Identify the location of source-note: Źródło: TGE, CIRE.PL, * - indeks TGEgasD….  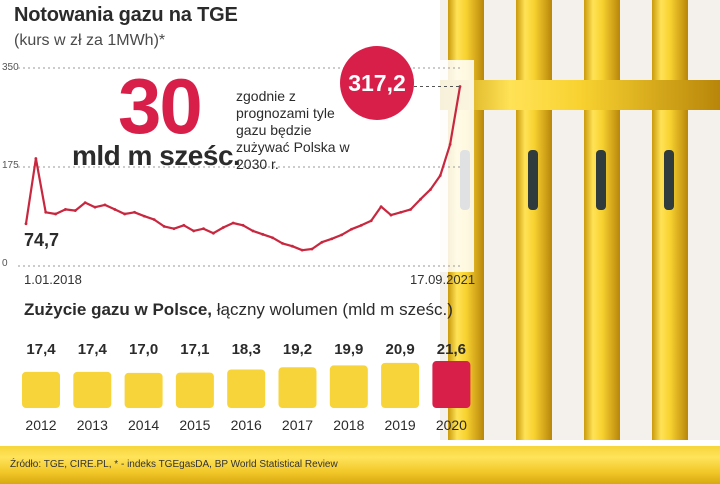
(174, 464).